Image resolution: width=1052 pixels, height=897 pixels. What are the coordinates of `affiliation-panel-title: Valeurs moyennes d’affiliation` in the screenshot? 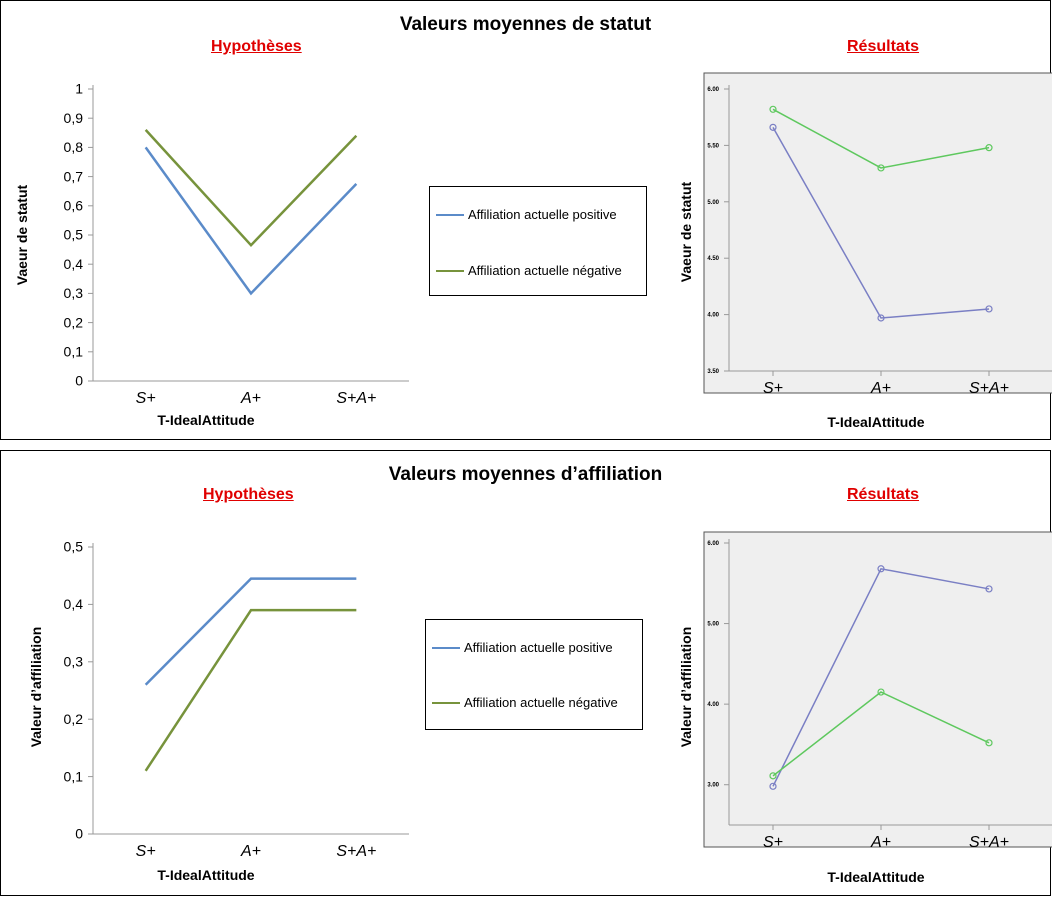 It's located at (525, 474).